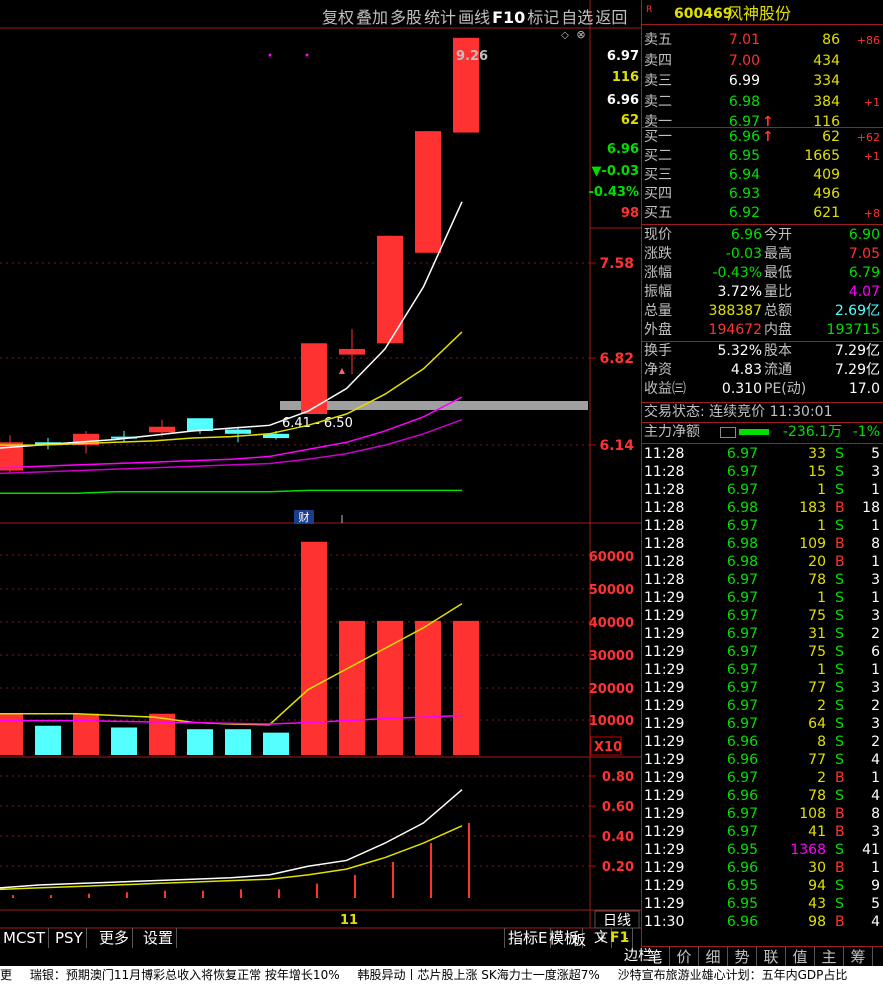 The height and width of the screenshot is (984, 883). Describe the element at coordinates (744, 81) in the screenshot. I see `ask-price: 6.99` at that location.